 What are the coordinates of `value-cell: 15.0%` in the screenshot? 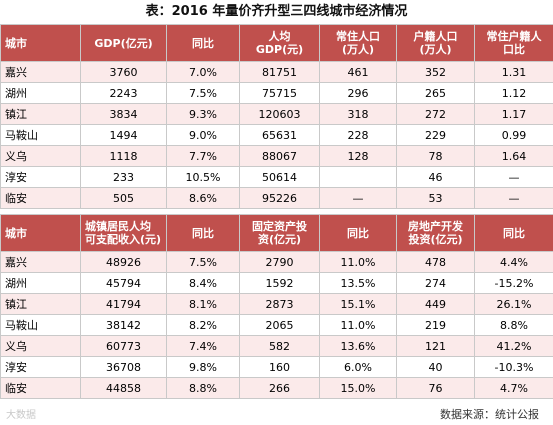 It's located at (358, 388).